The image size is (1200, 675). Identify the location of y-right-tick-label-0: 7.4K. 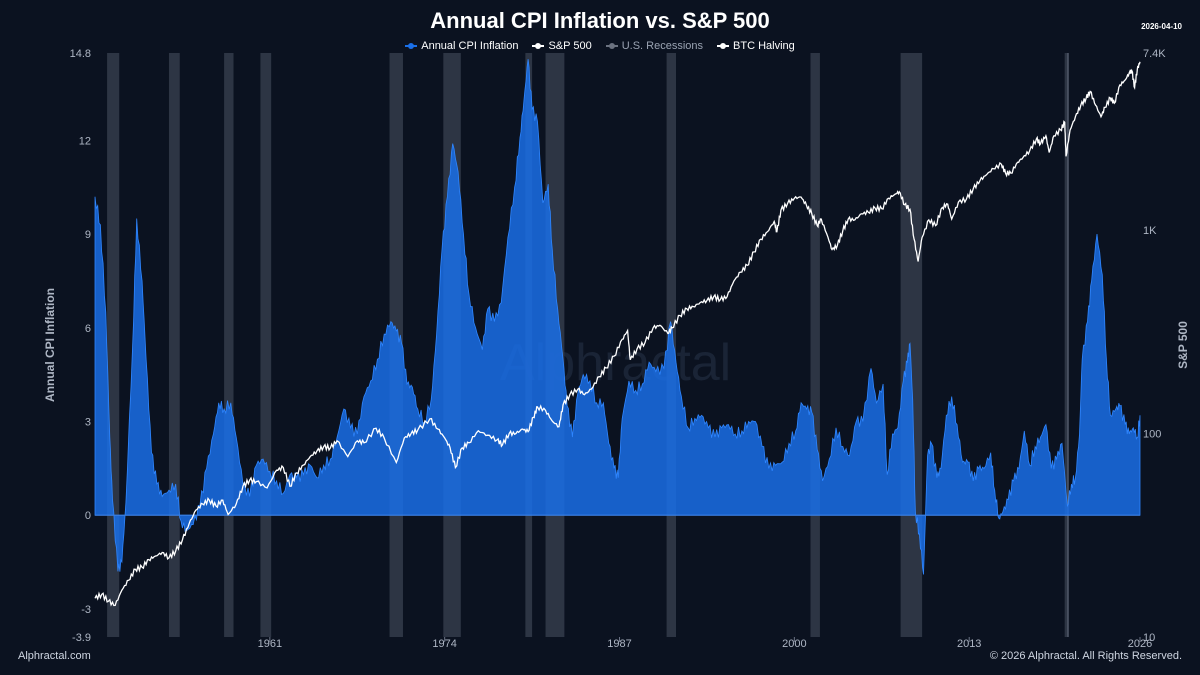
(1154, 54).